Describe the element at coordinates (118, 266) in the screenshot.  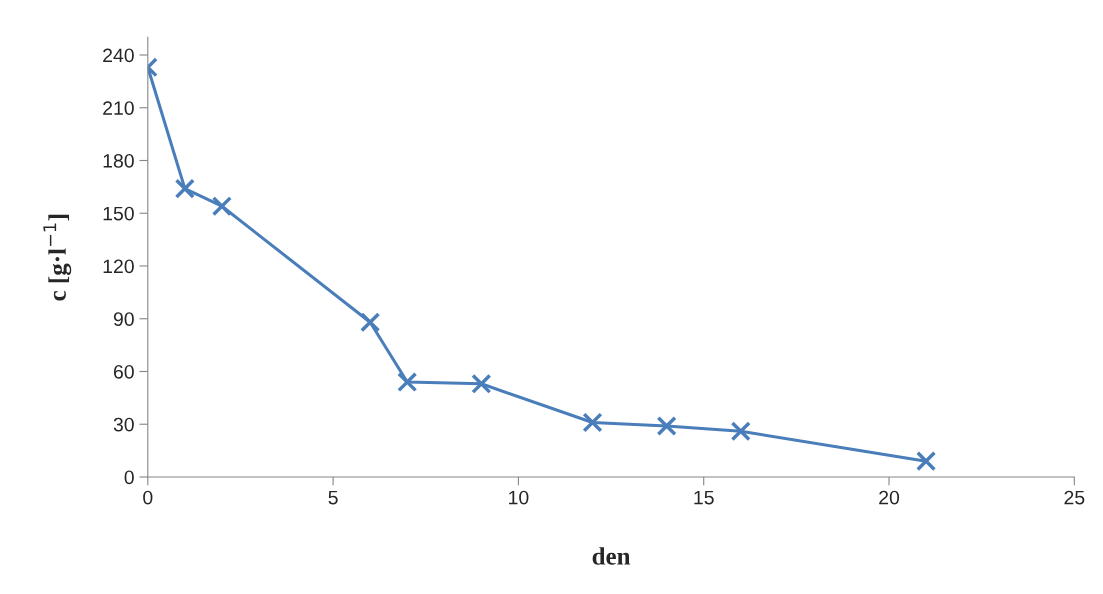
I see `y-tick-label: 120` at that location.